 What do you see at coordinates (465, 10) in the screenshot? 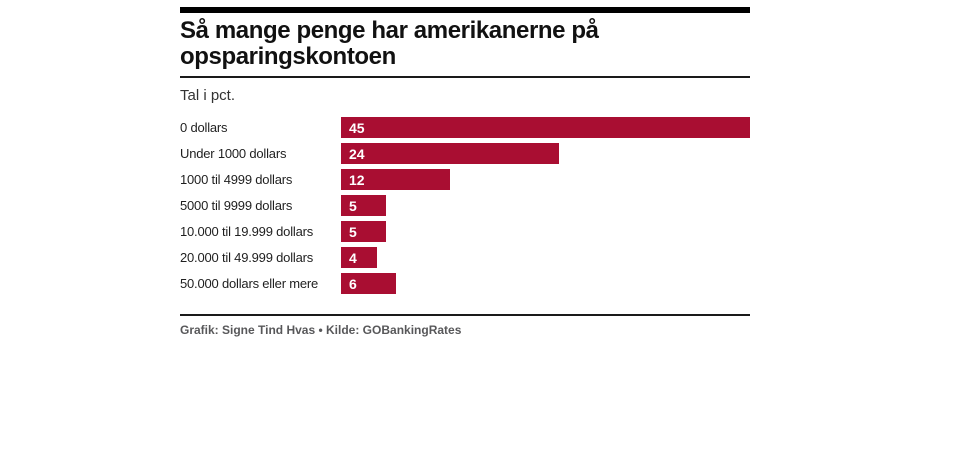
I see `top-accent-bar` at bounding box center [465, 10].